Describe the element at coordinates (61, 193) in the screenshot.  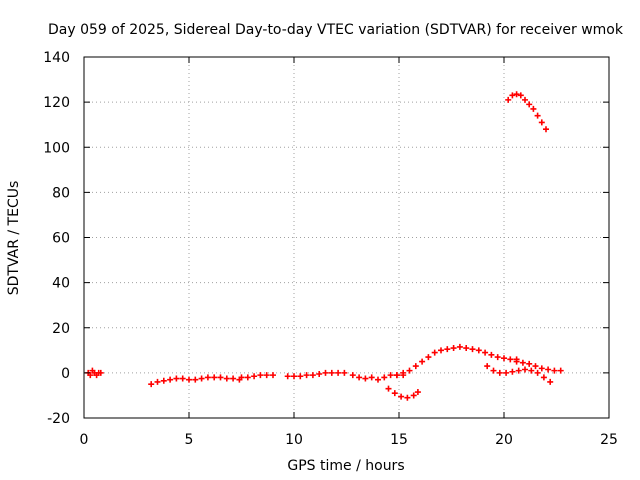
I see `y-tick-label: 80` at that location.